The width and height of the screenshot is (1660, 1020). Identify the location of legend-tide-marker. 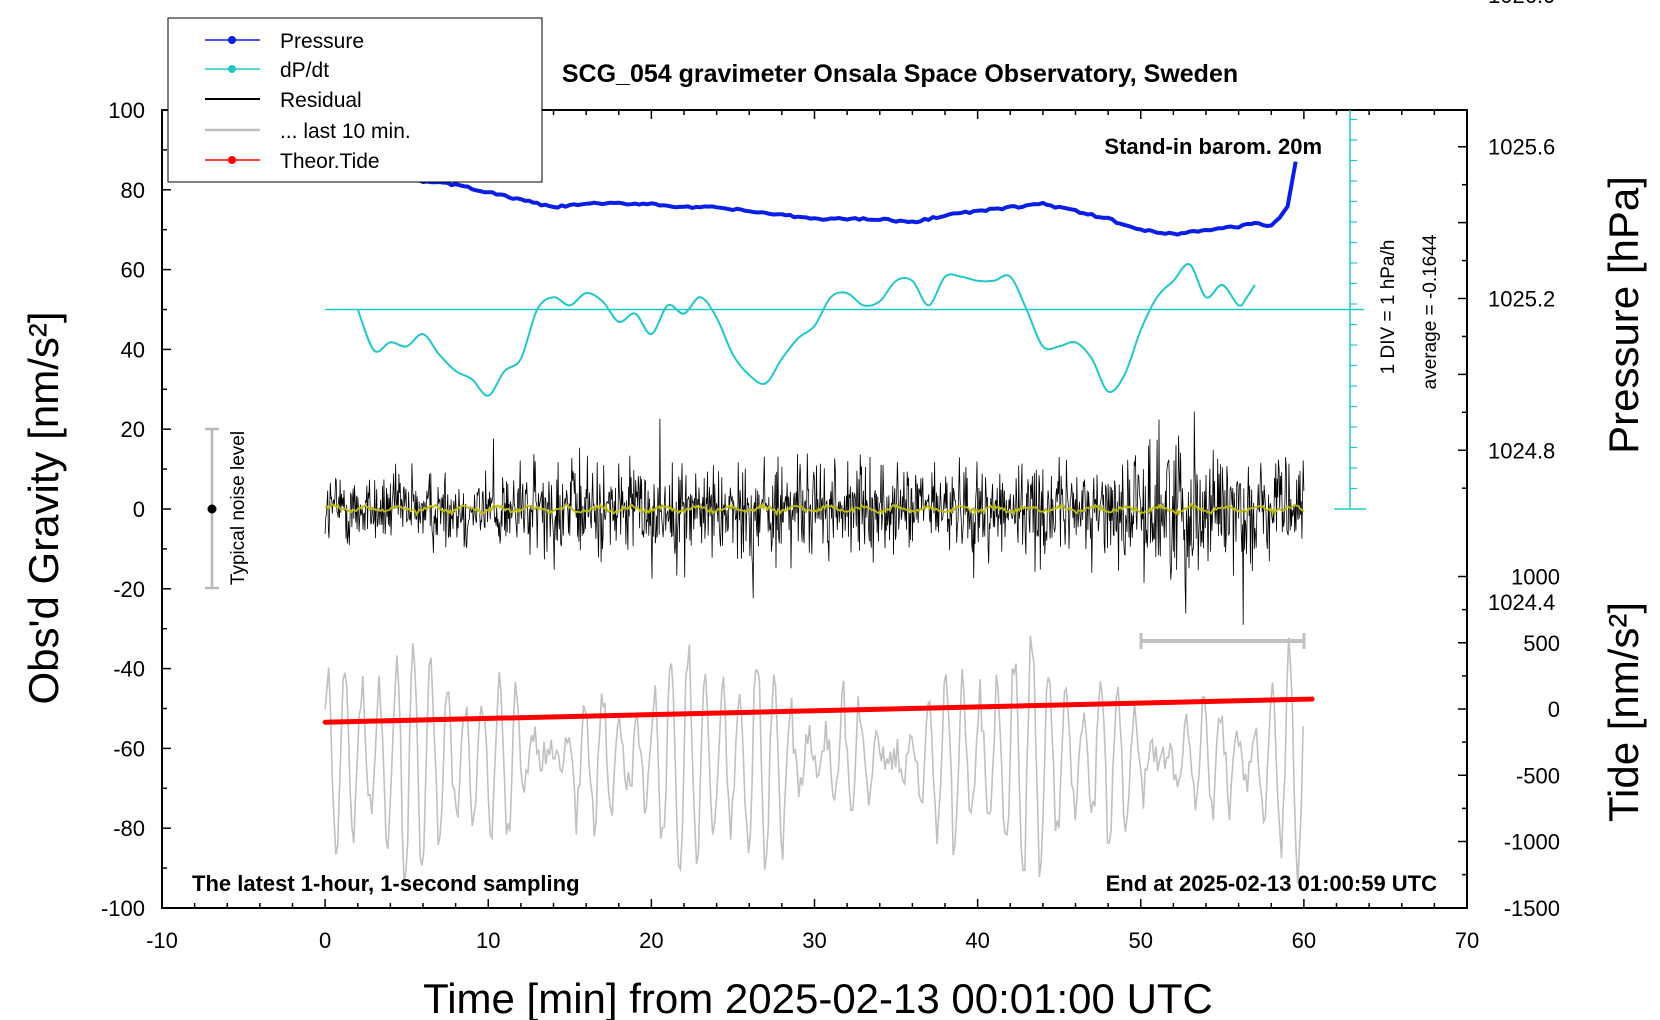
(232, 160).